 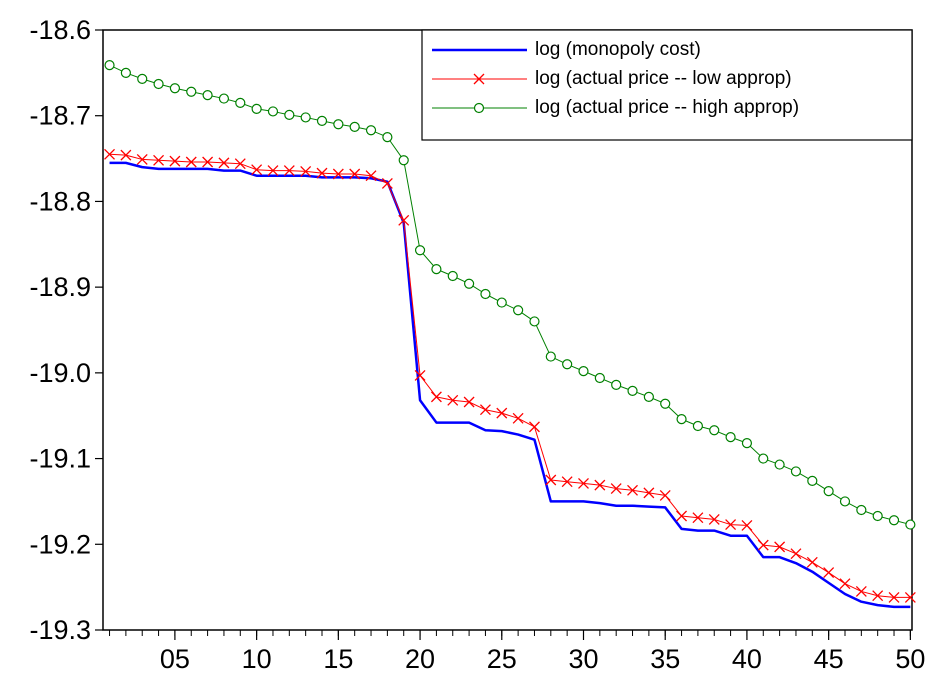 I want to click on y-tick-label: -19.0, so click(x=60, y=373).